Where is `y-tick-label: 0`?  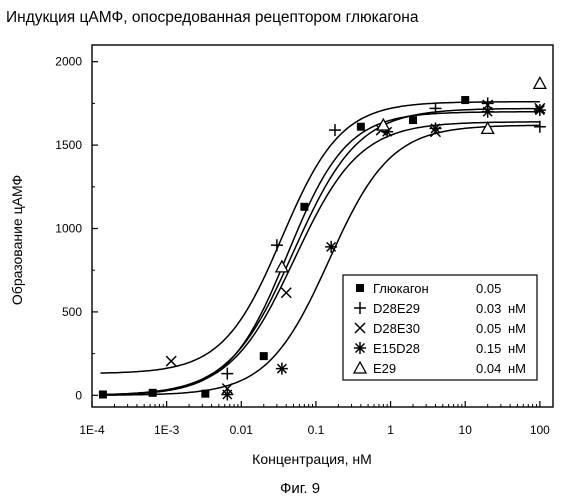
y-tick-label: 0 is located at coordinates (78, 395).